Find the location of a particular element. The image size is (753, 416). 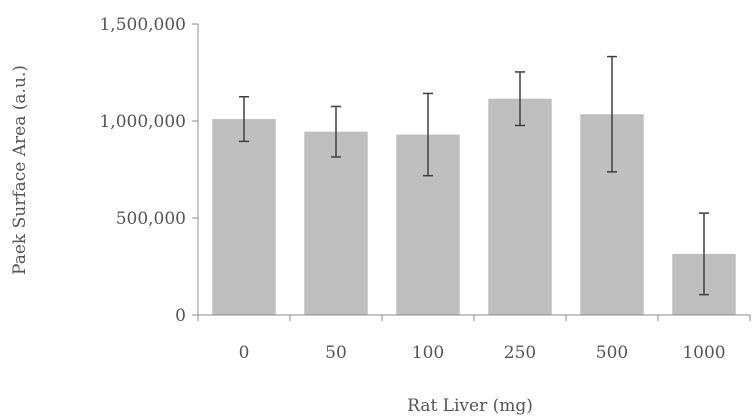

y-tick-label: 1,500,000 is located at coordinates (142, 25).